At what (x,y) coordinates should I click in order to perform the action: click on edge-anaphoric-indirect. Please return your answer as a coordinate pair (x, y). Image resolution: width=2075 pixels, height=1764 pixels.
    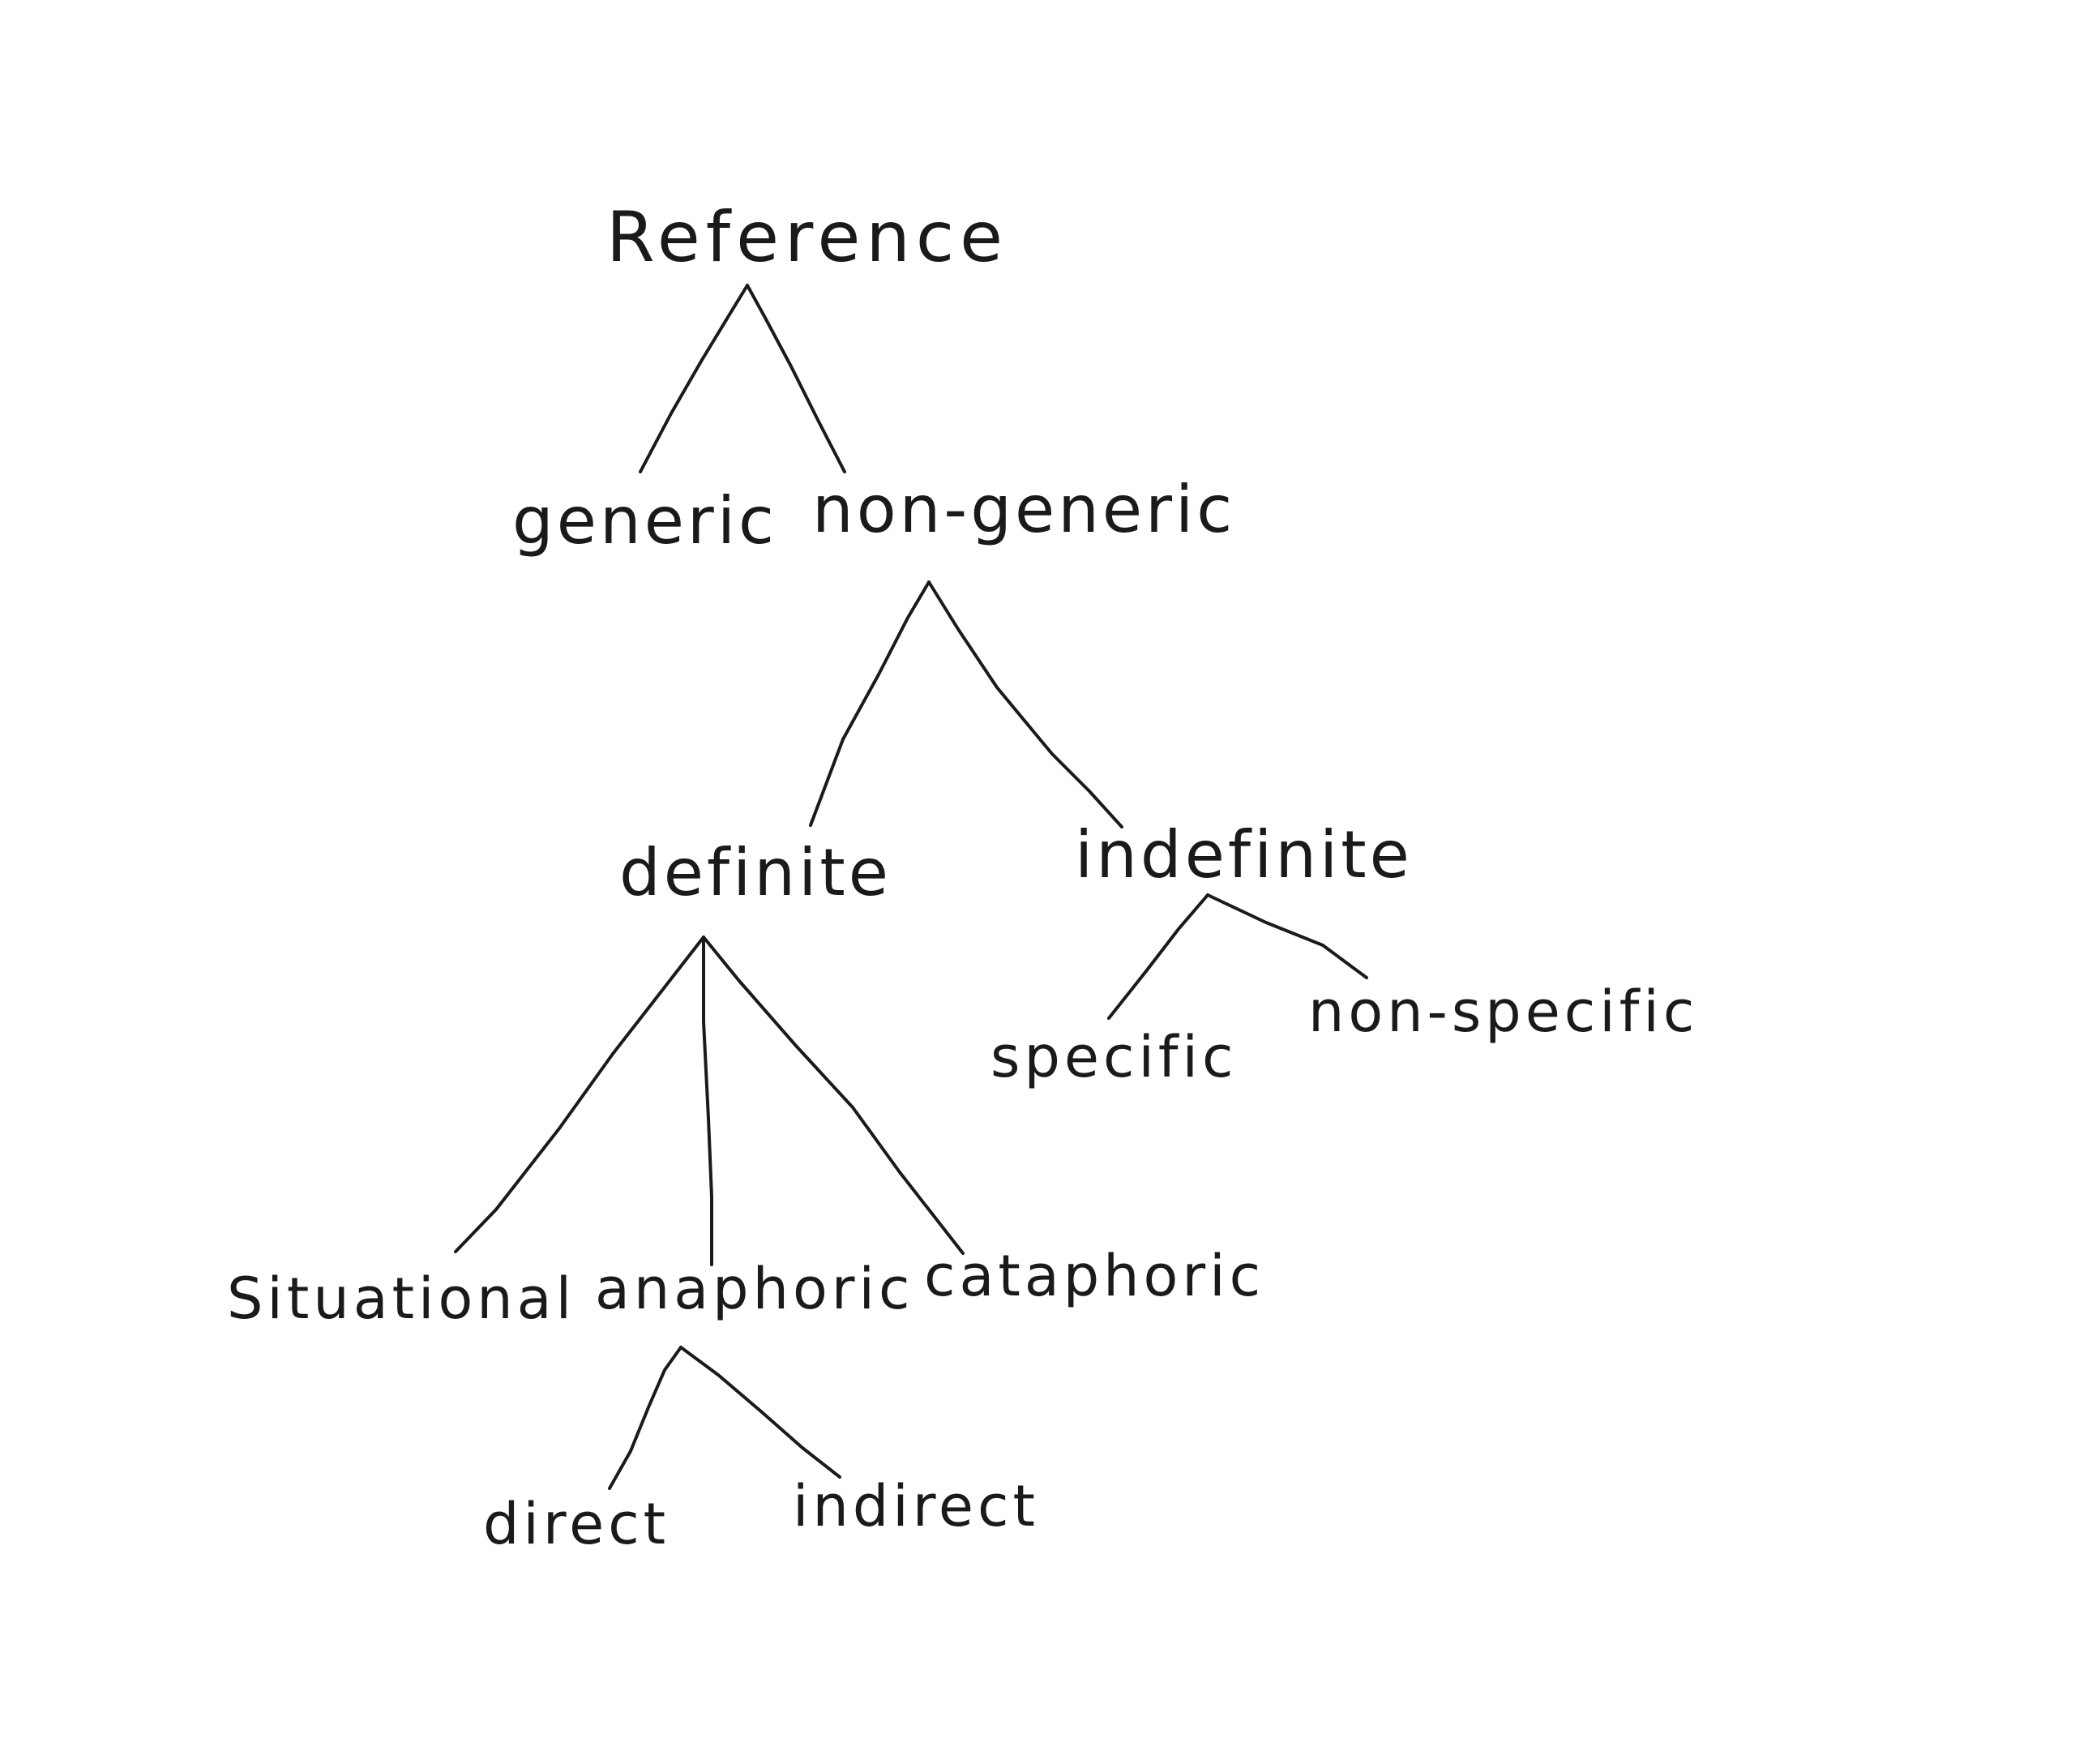
    Looking at the image, I should click on (760, 1412).